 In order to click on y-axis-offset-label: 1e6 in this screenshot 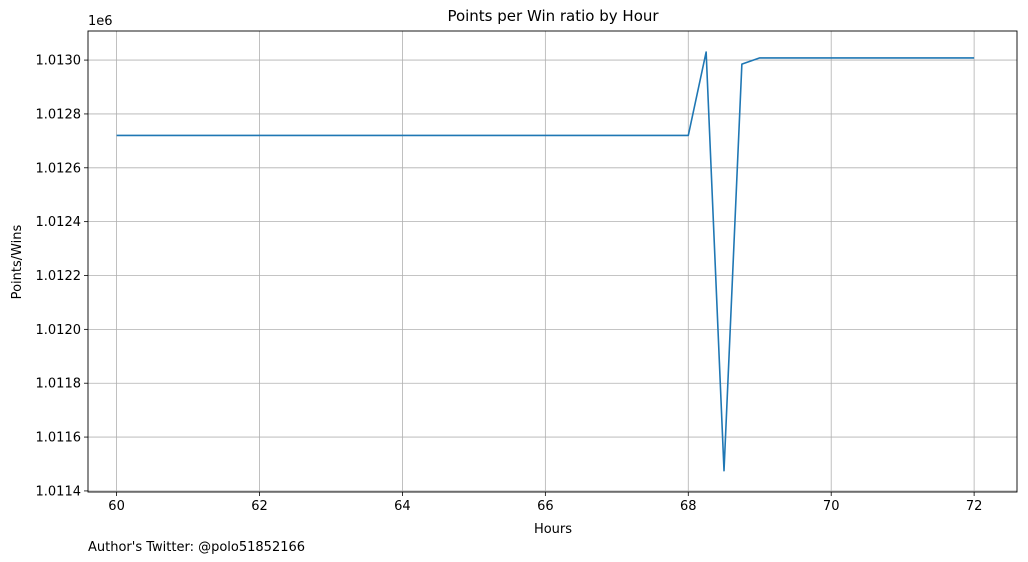, I will do `click(100, 21)`.